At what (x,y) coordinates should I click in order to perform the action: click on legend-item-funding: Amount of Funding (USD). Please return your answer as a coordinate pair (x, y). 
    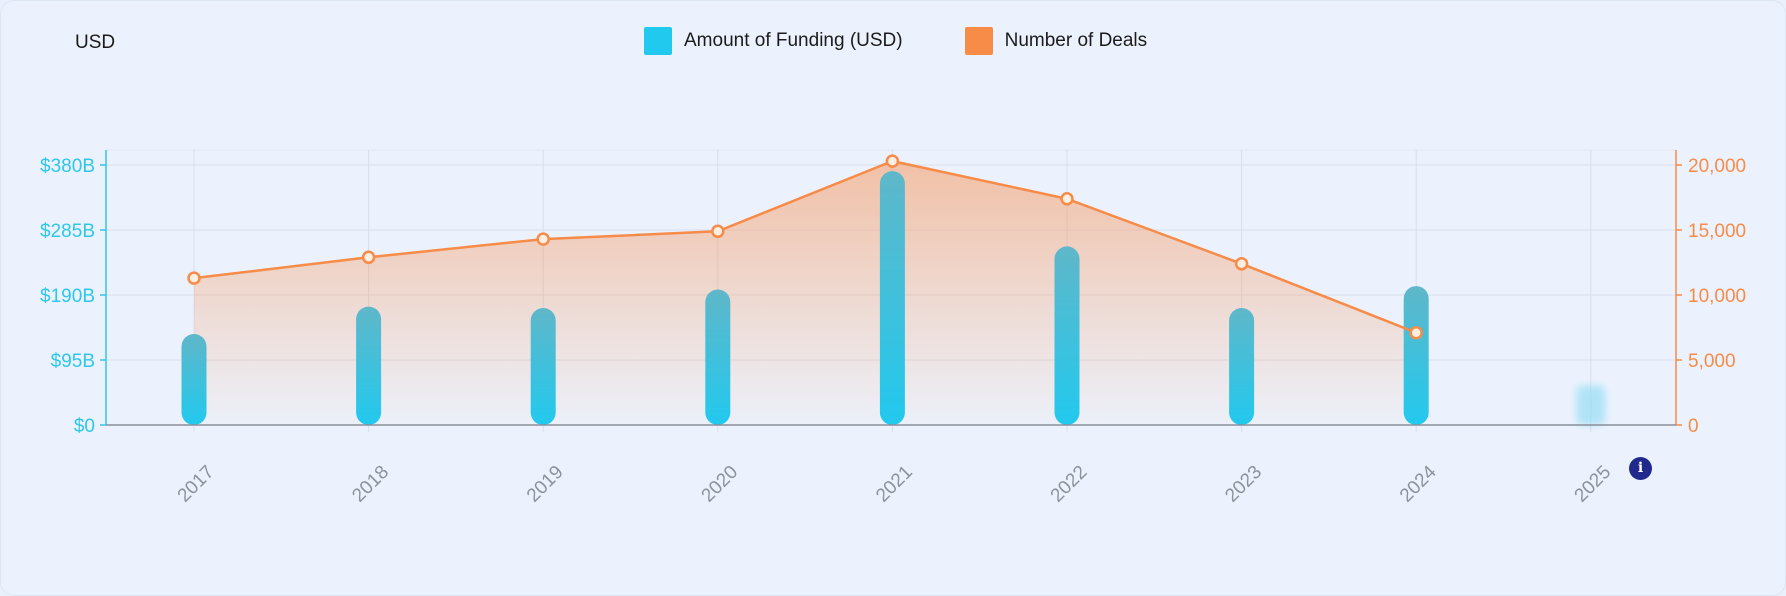
    Looking at the image, I should click on (773, 41).